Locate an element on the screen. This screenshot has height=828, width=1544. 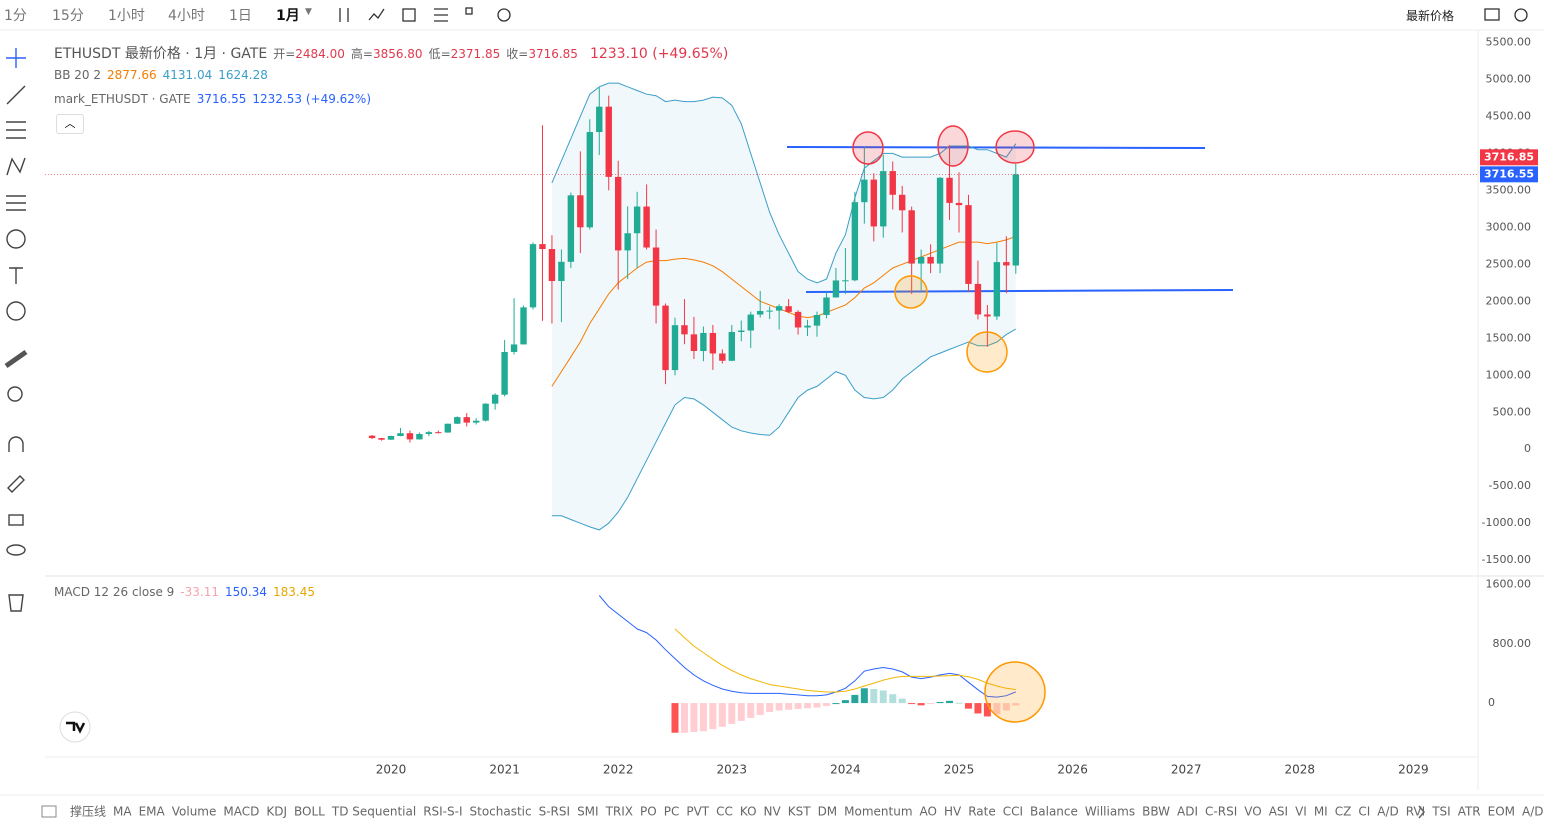
indicator-button: TSI is located at coordinates (1441, 812).